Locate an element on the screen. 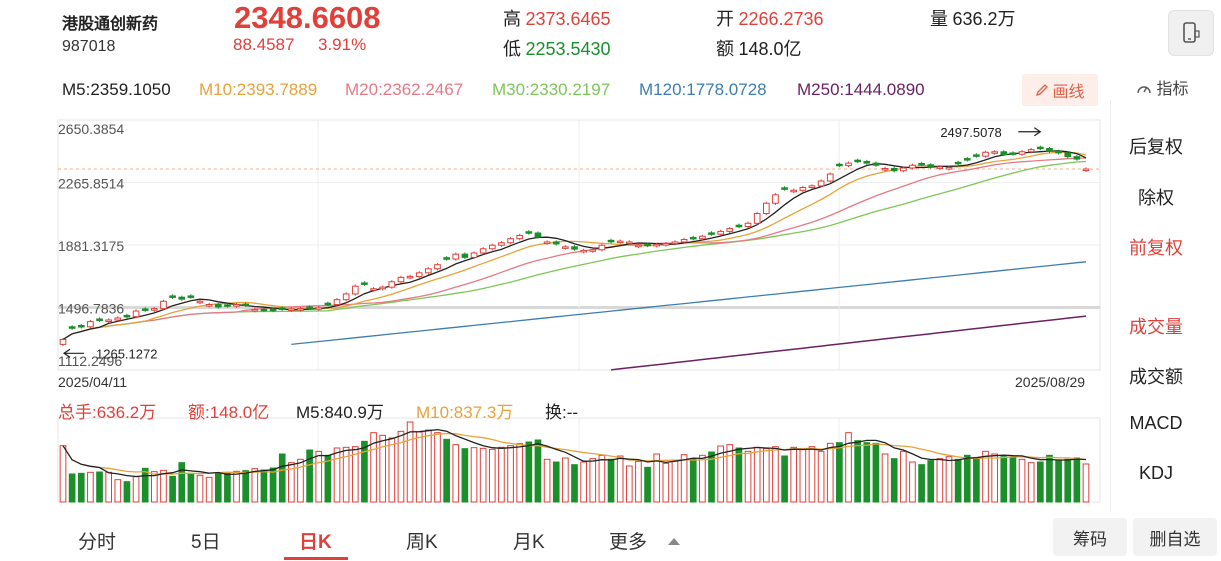 The image size is (1221, 561). tab-intraday: 分时 is located at coordinates (97, 542).